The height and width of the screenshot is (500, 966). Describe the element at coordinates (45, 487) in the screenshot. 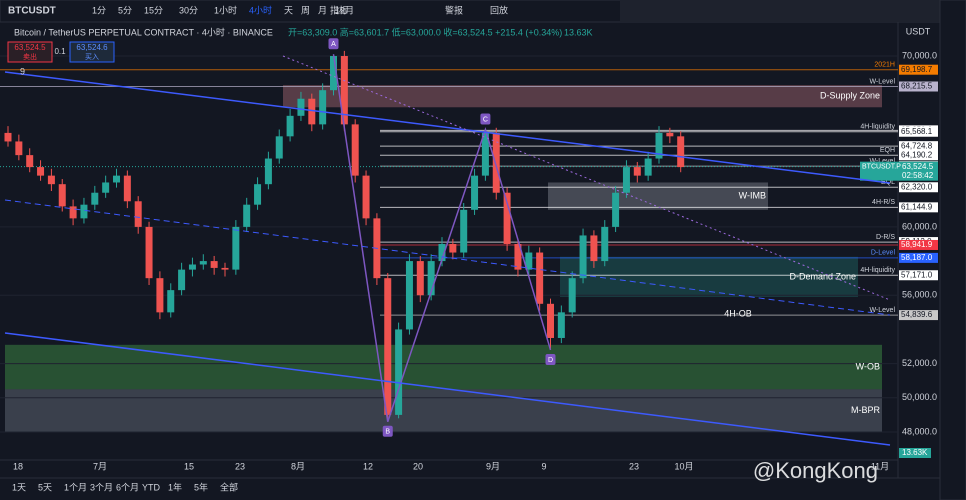

I see `range-button: 5天` at that location.